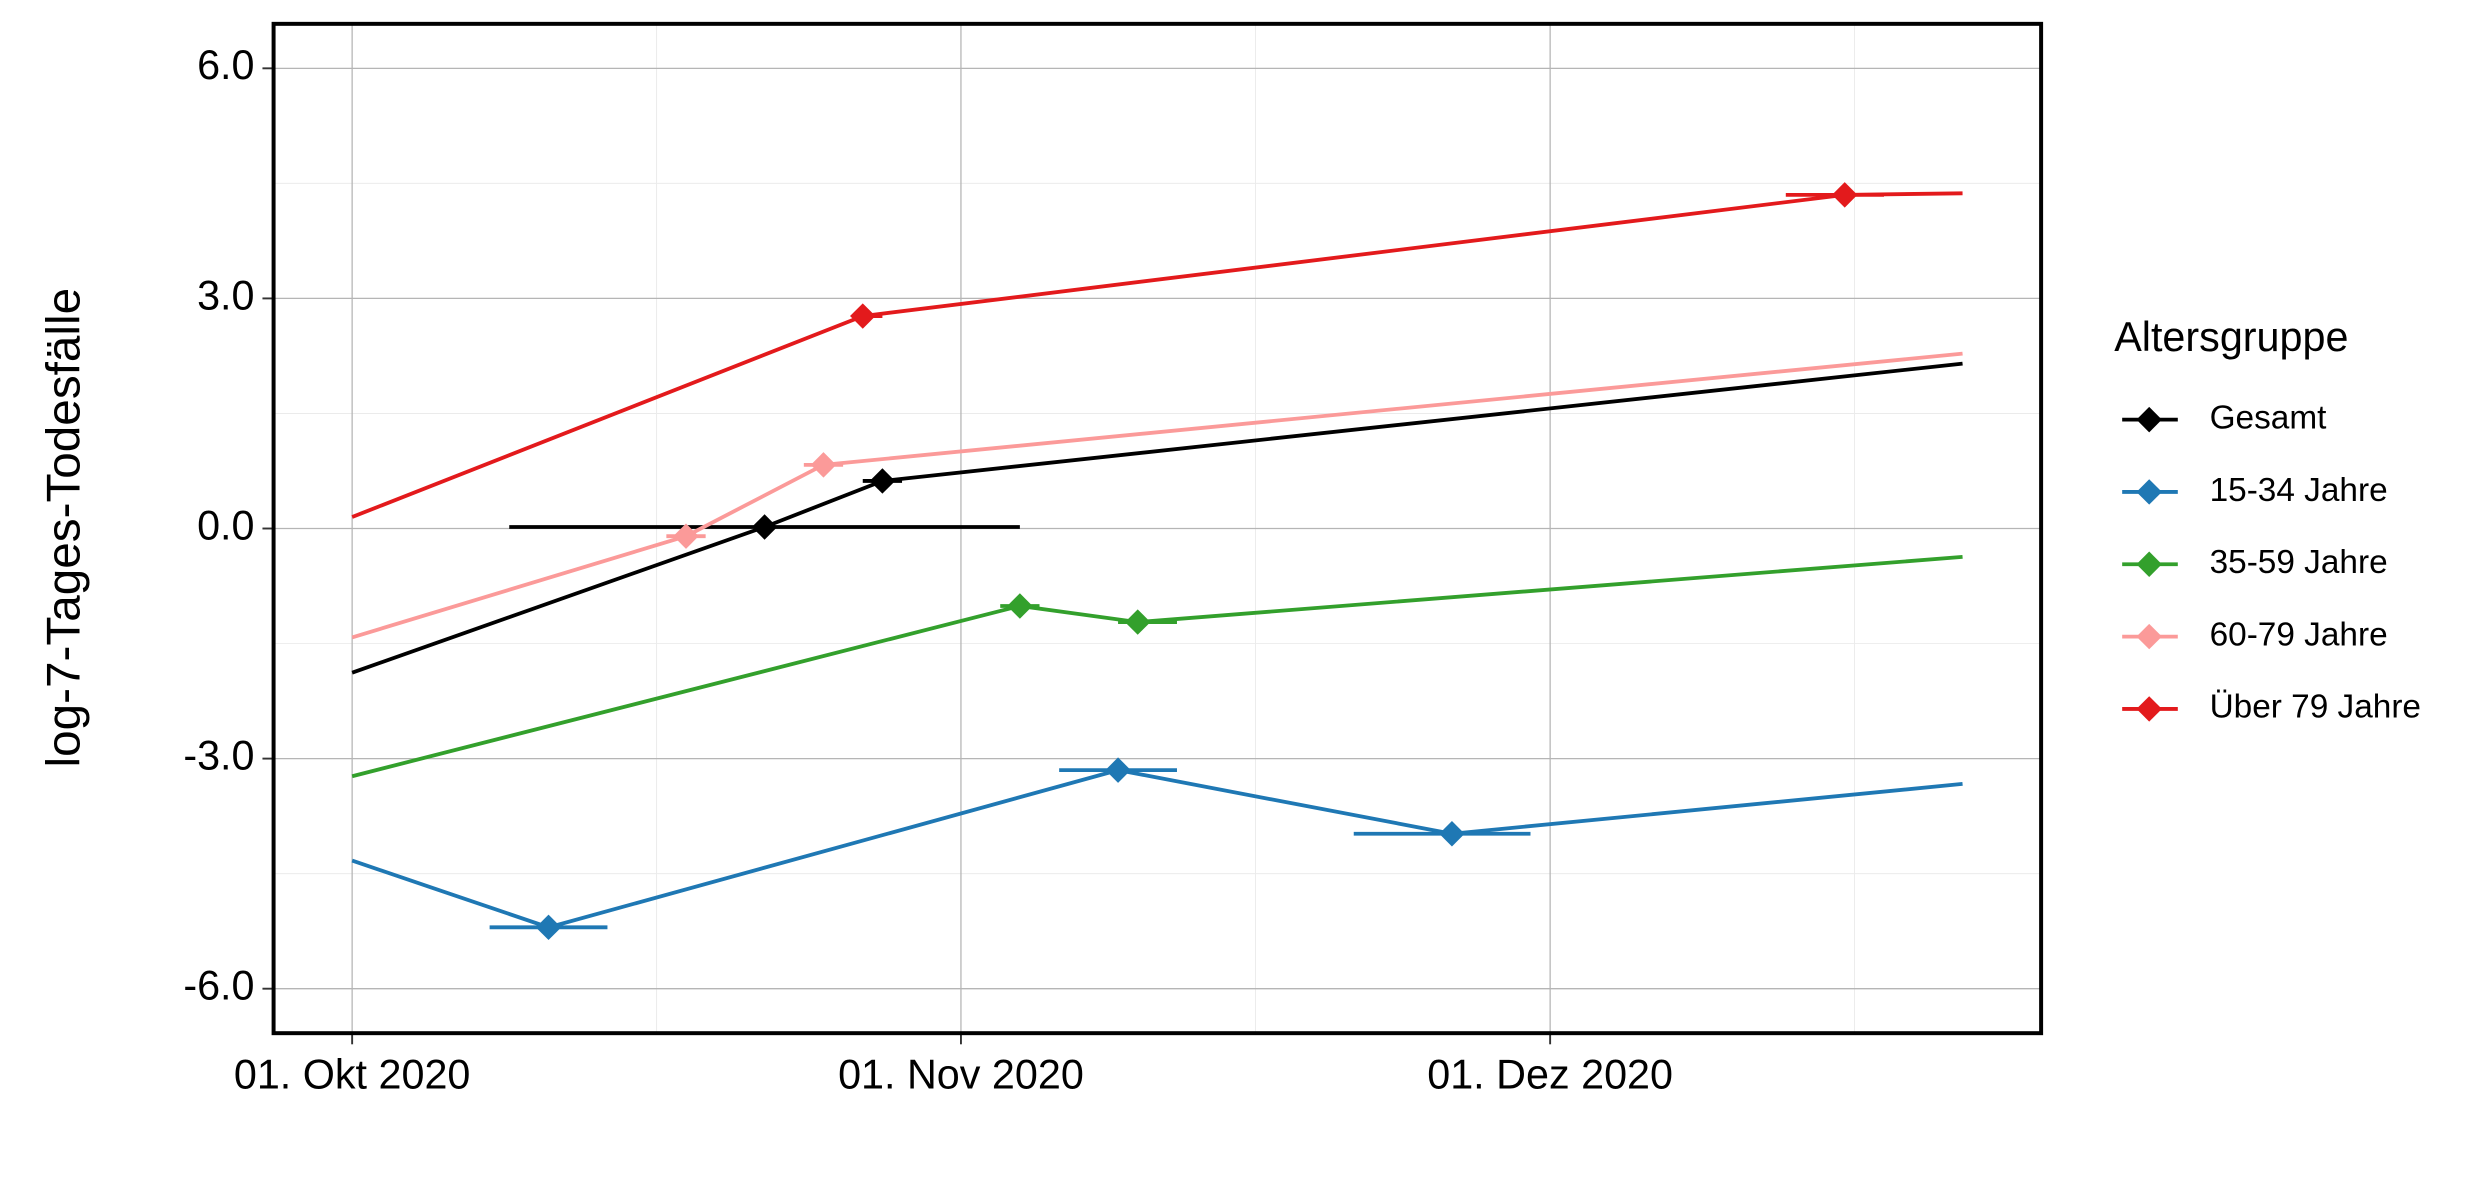 The height and width of the screenshot is (1181, 2480). Describe the element at coordinates (218, 756) in the screenshot. I see `y-tick-label: -3.0` at that location.